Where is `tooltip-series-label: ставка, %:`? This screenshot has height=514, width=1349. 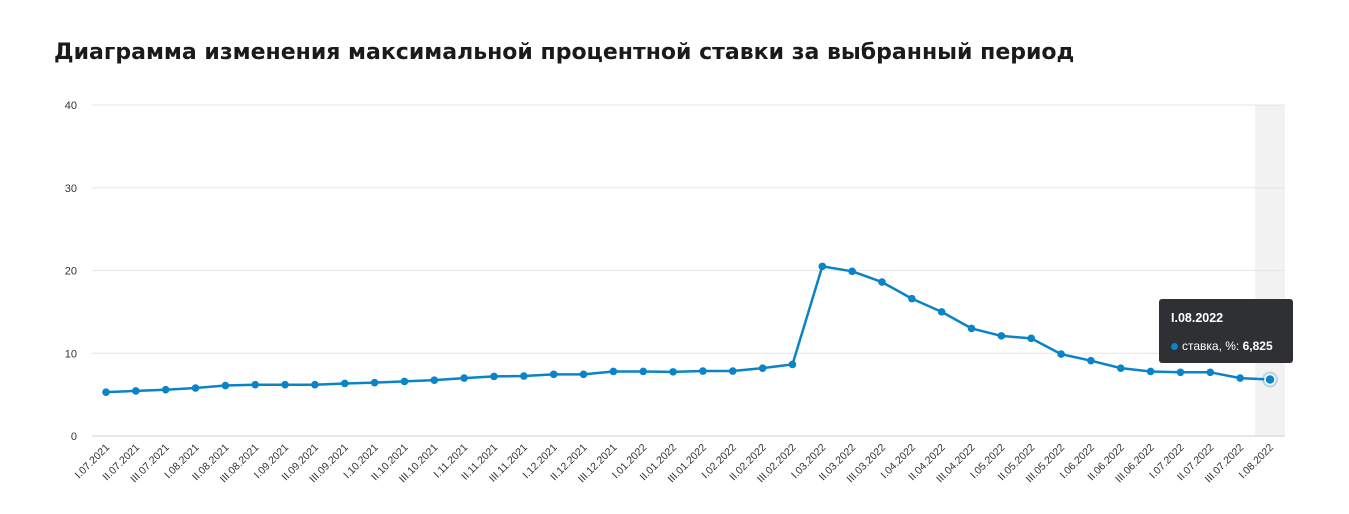
tooltip-series-label: ставка, %: is located at coordinates (1211, 346).